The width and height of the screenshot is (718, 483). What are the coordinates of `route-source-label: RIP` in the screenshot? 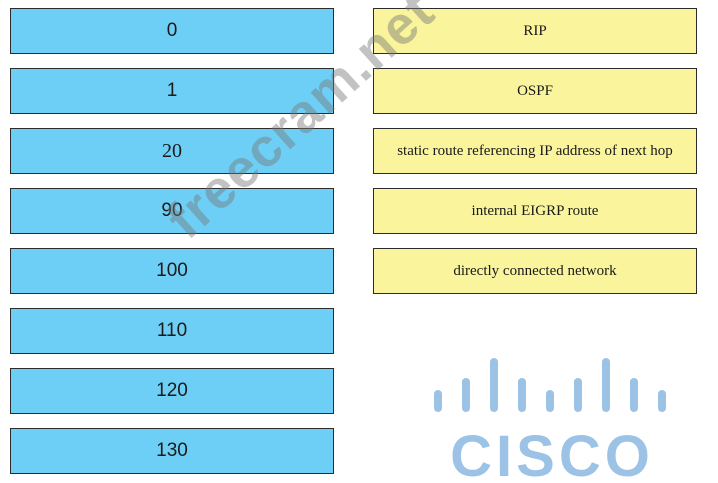 It's located at (535, 30).